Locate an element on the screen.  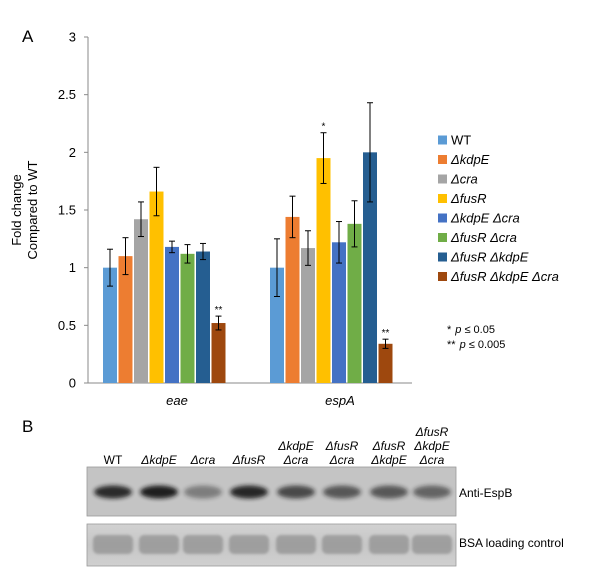
y-tick-label: 3 is located at coordinates (72, 37).